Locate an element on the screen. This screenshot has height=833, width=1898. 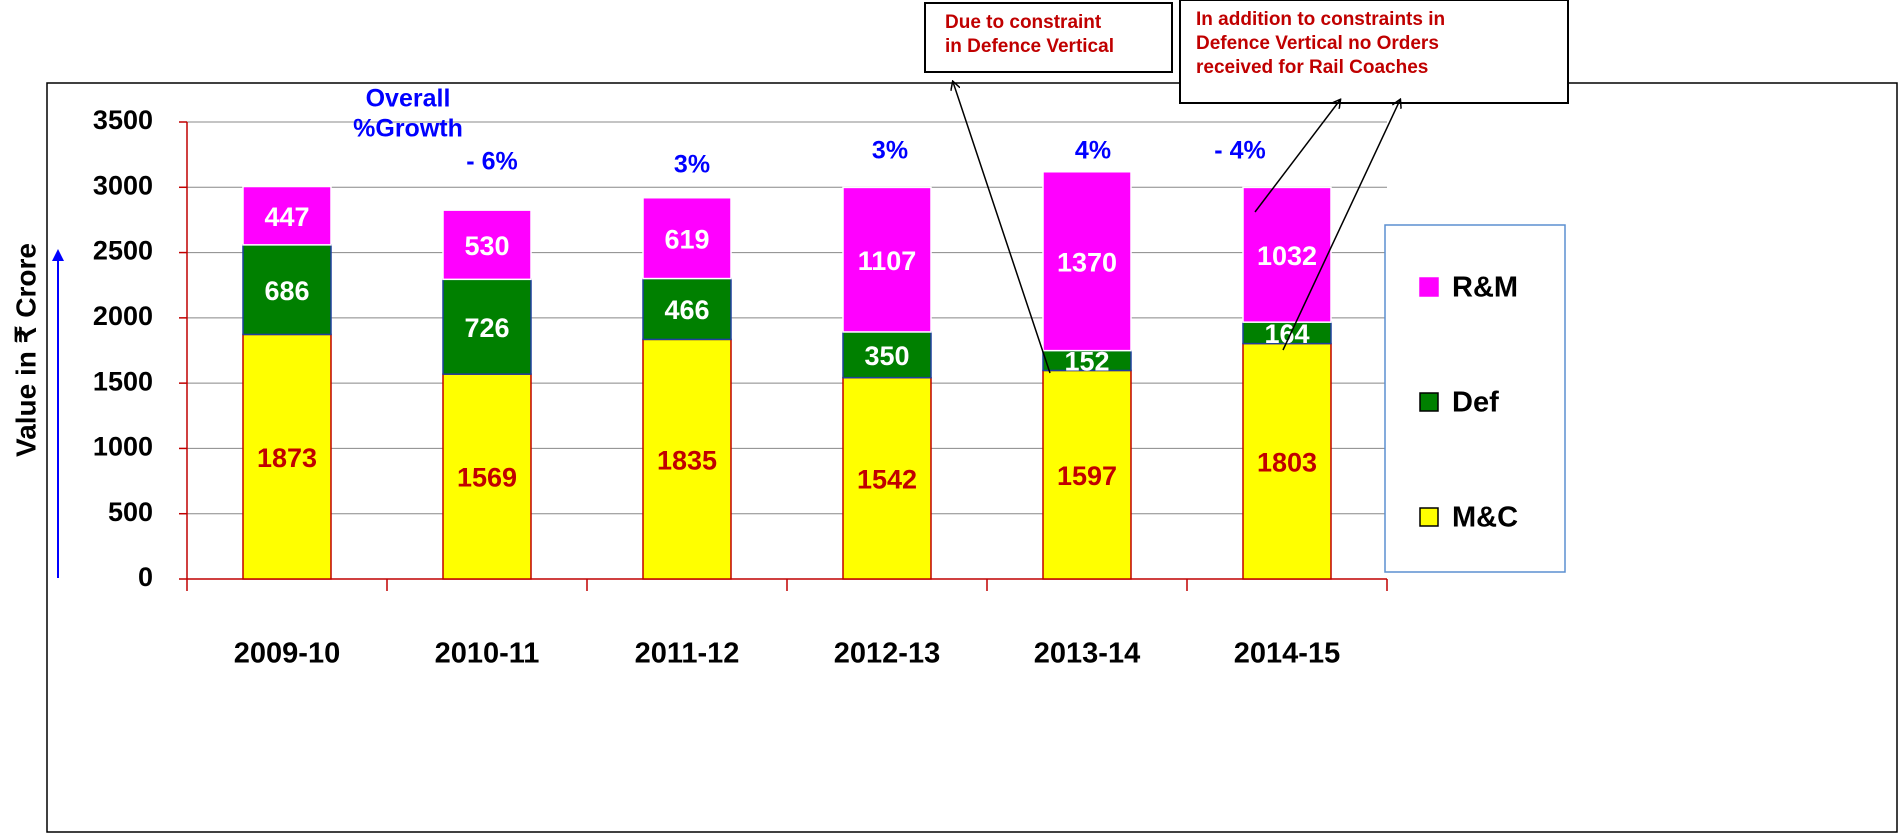
legend-box is located at coordinates (1475, 398).